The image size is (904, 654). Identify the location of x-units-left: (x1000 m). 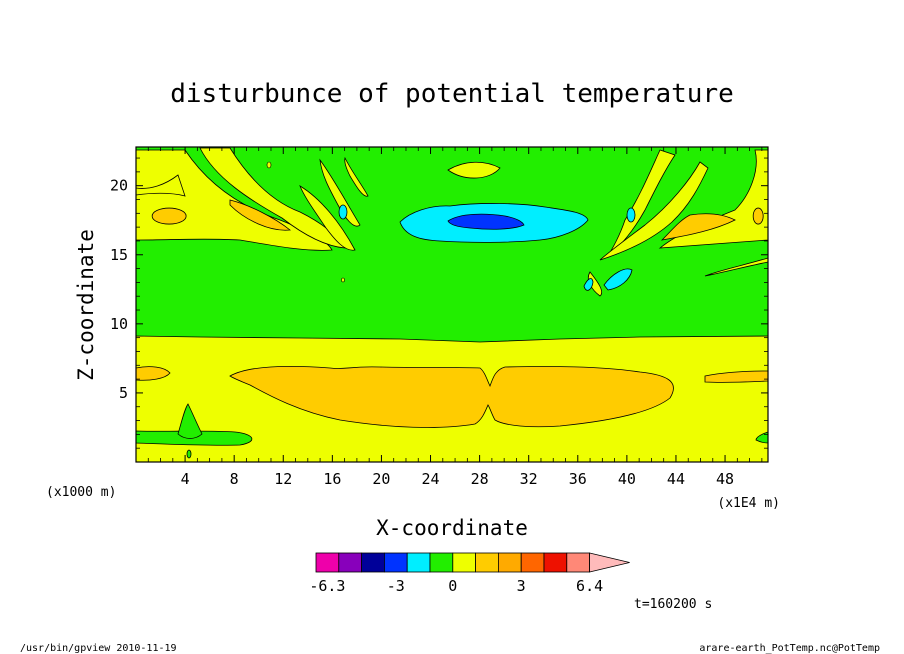
(81, 492).